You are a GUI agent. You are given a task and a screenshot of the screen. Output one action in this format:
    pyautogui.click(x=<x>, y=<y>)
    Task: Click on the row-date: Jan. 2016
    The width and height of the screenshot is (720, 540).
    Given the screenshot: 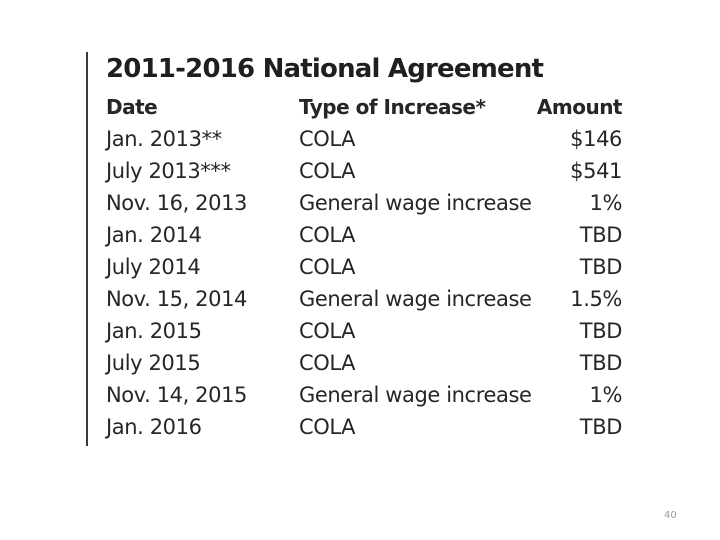 What is the action you would take?
    pyautogui.click(x=154, y=427)
    